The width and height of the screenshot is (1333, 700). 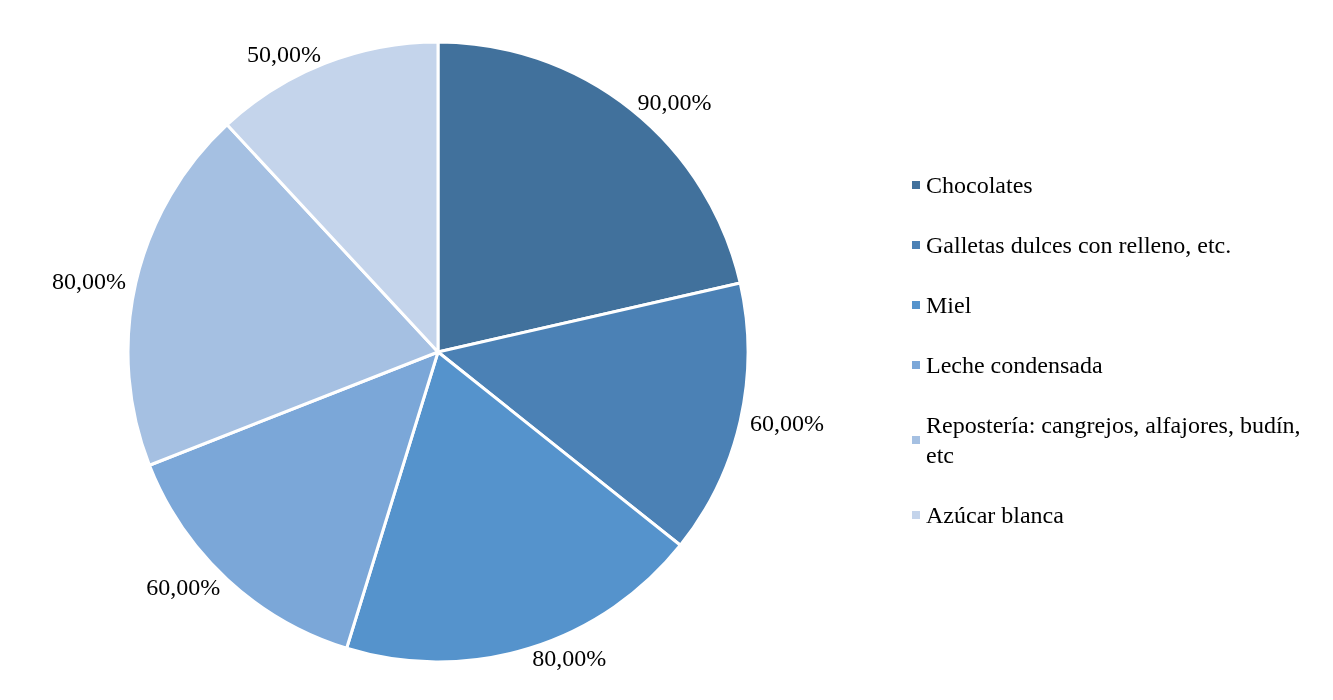 I want to click on data-label: 50,00%, so click(x=284, y=54).